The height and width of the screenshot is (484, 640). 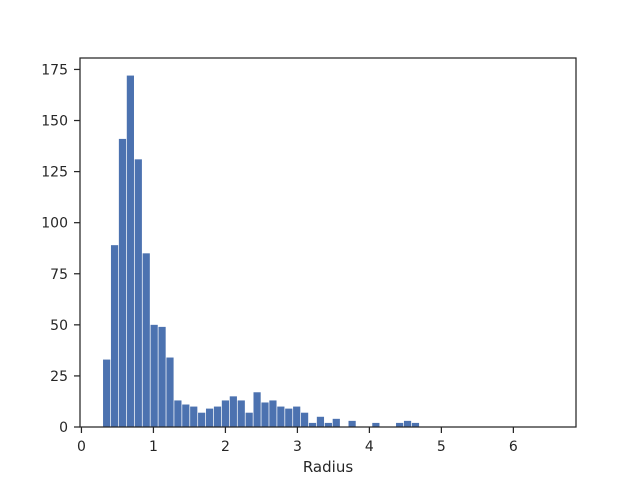 I want to click on x-tick-label: 0, so click(x=81, y=447).